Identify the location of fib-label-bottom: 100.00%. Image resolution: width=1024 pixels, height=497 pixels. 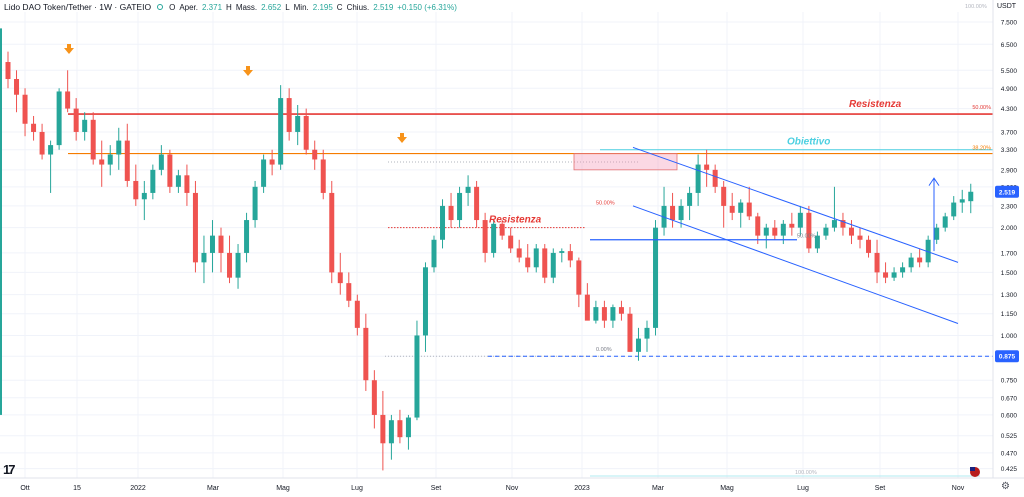
(806, 473).